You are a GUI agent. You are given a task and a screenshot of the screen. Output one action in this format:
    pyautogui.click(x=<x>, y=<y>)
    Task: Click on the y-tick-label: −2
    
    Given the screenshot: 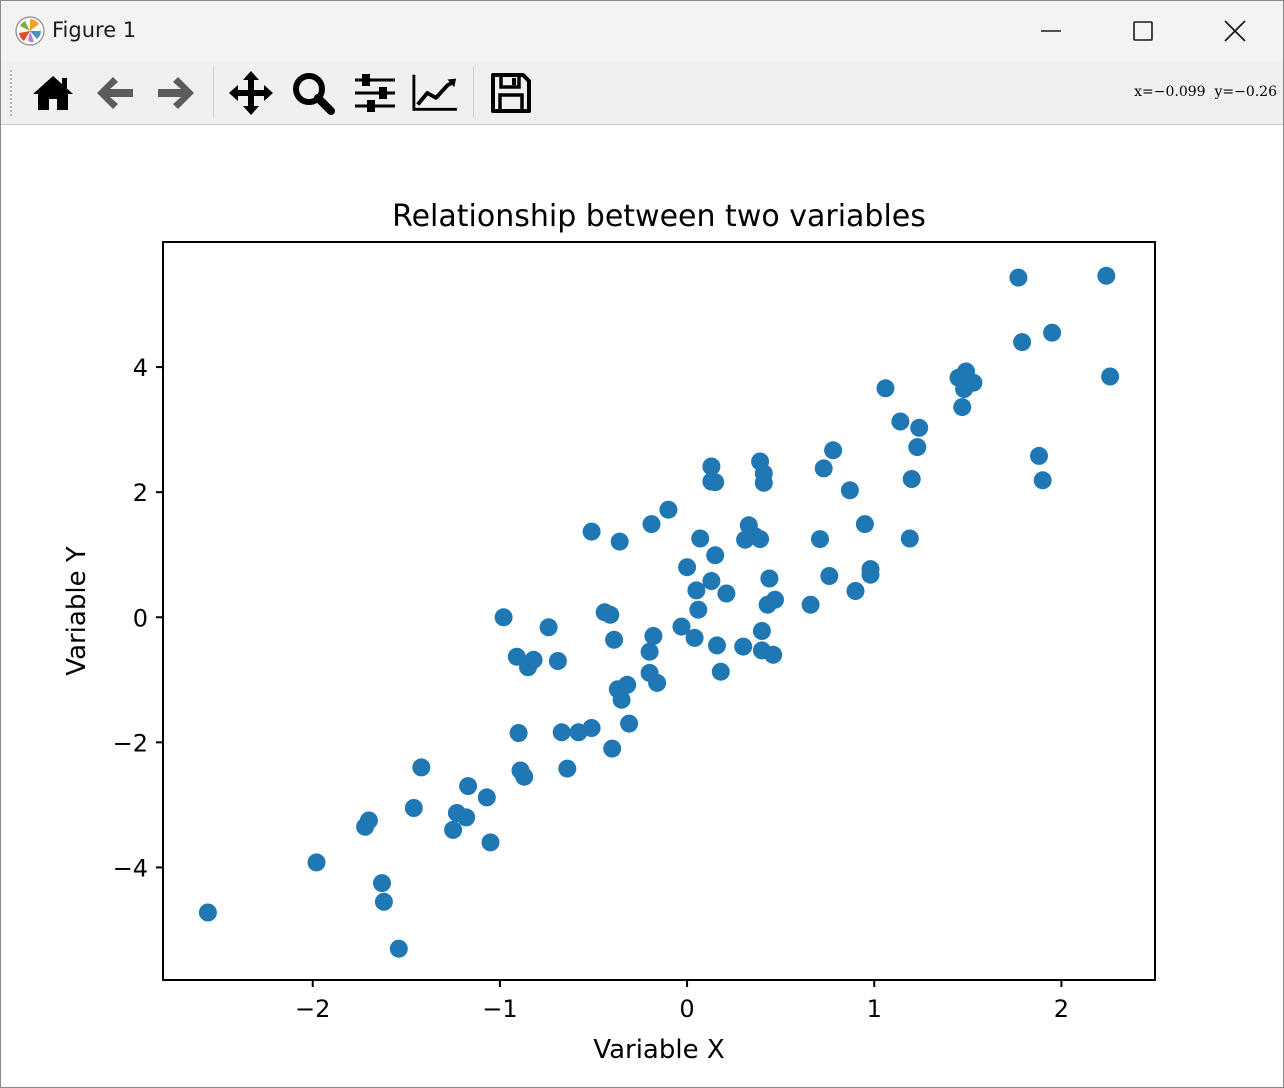 What is the action you would take?
    pyautogui.click(x=130, y=743)
    